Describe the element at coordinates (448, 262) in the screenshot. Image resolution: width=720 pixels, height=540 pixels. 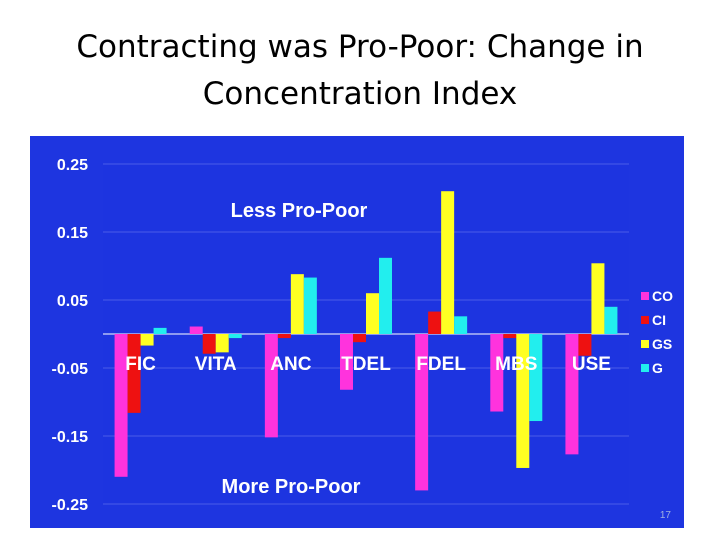
I see `bar-gs-fdel` at that location.